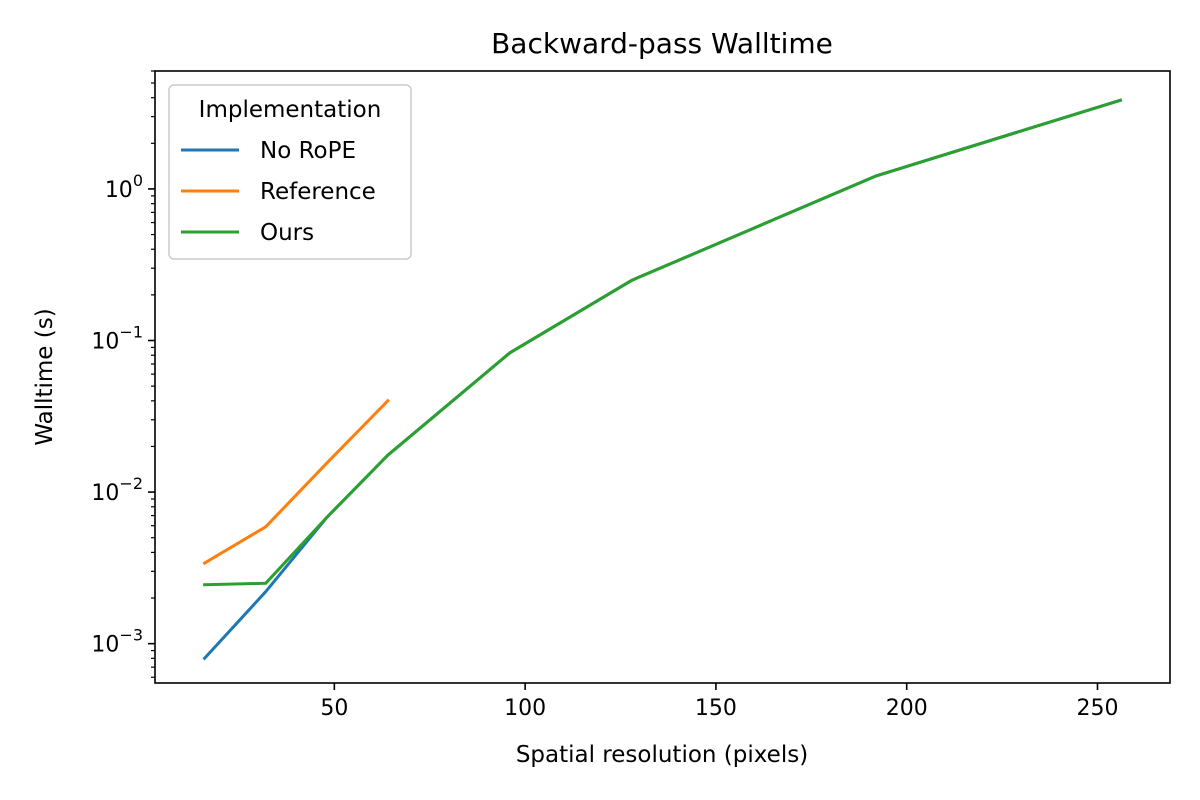 Image resolution: width=1200 pixels, height=800 pixels. What do you see at coordinates (334, 708) in the screenshot?
I see `x-tick-label-0: 50` at bounding box center [334, 708].